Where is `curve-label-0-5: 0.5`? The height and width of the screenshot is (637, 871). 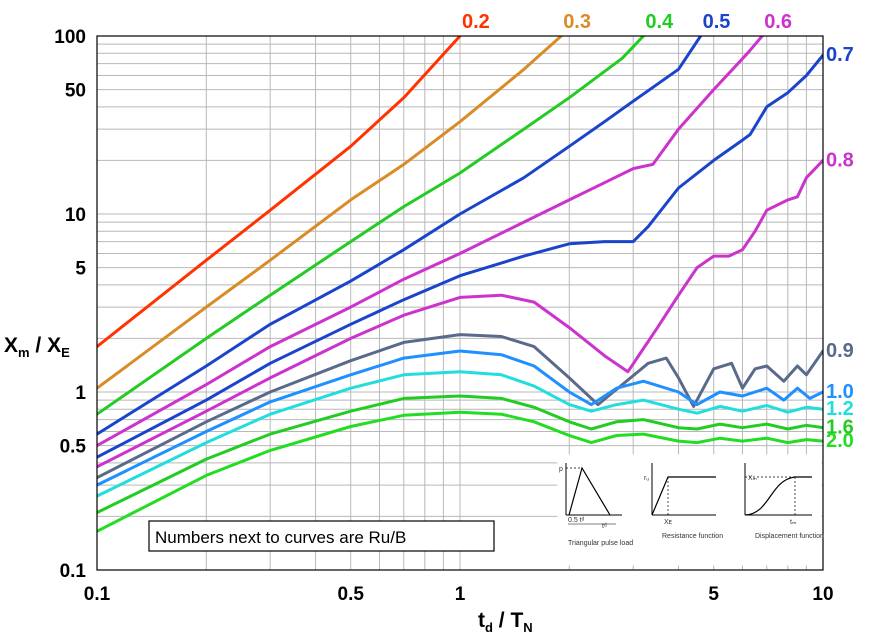
curve-label-0-5: 0.5 is located at coordinates (717, 22).